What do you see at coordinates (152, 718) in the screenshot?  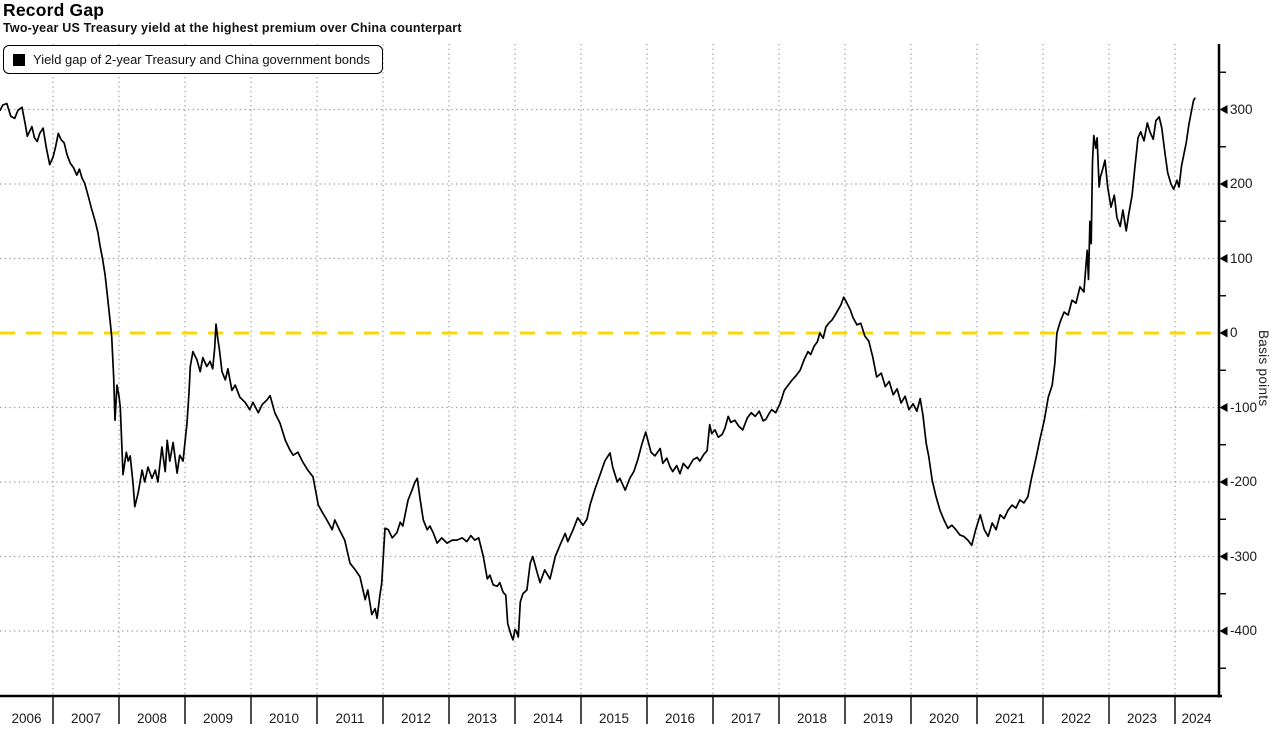 I see `x-year-label: 2008` at bounding box center [152, 718].